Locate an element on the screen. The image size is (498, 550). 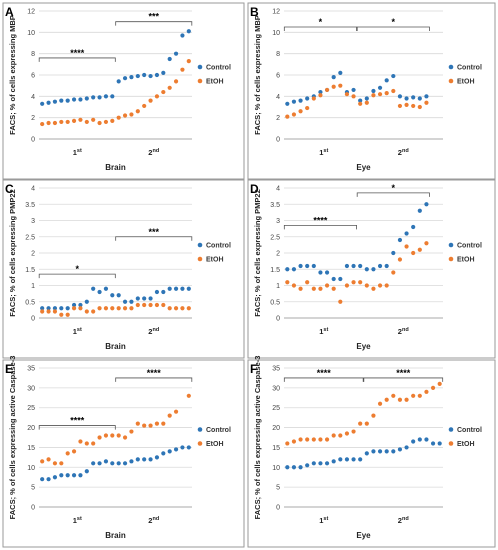
y-tick-label: 35 is located at coordinates (276, 369).